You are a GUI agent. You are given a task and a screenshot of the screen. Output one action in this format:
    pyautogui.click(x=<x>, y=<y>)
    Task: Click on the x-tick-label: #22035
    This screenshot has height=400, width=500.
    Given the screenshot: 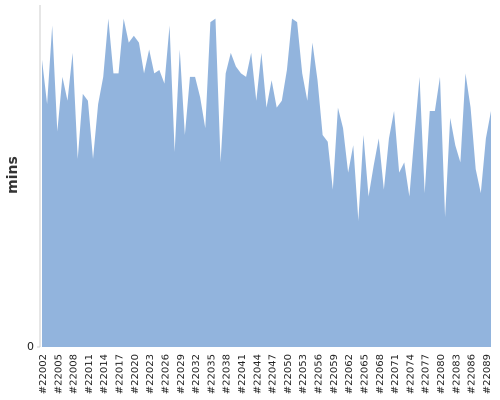 What is the action you would take?
    pyautogui.click(x=211, y=374)
    